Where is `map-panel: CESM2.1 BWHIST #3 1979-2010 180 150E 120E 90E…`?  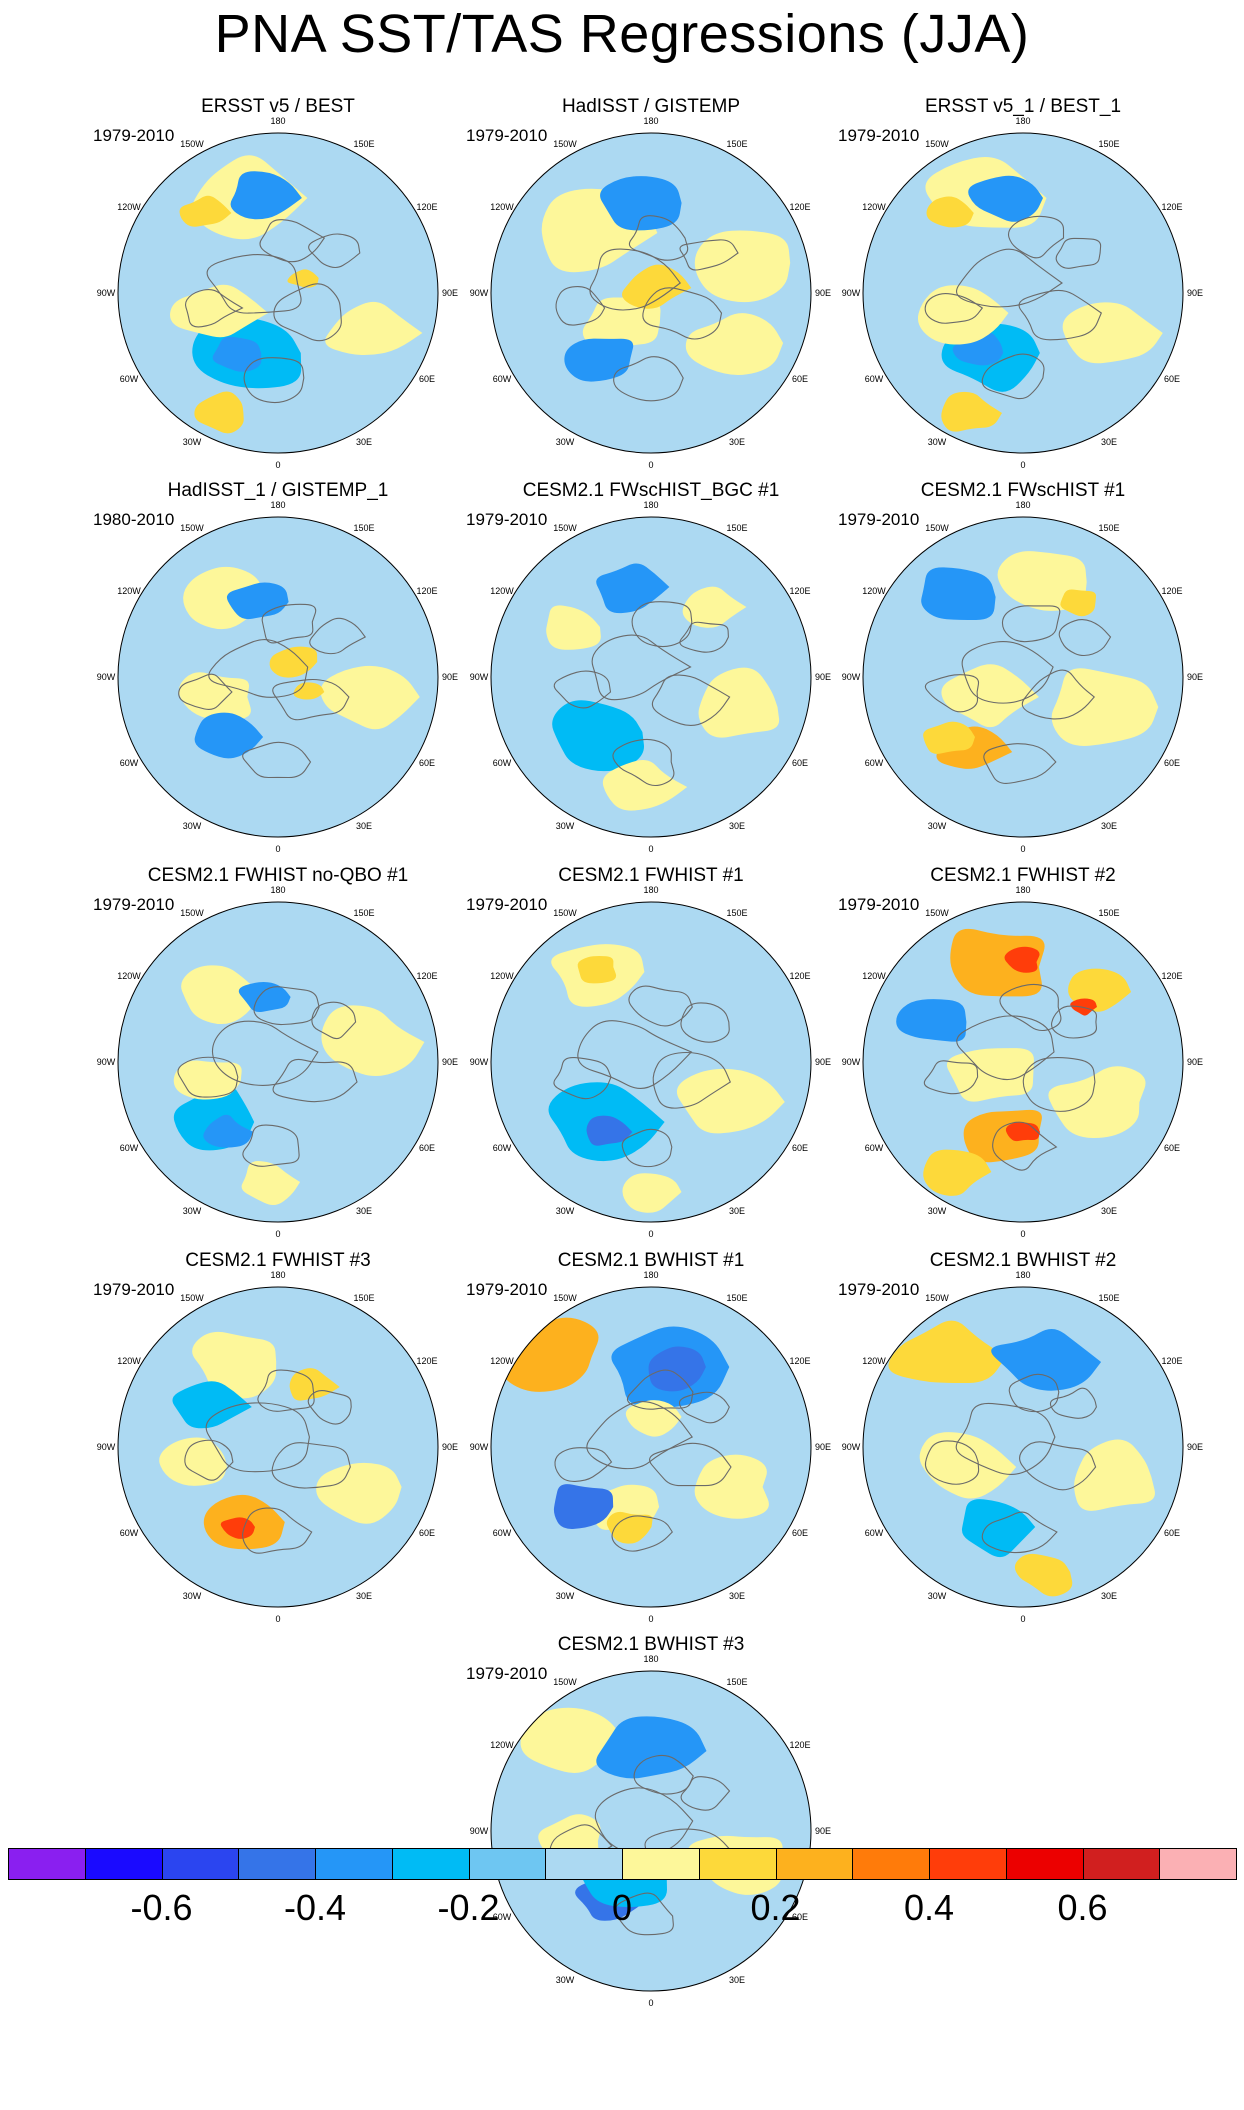
map-panel: CESM2.1 BWHIST #3 1979-2010 180 150E 120E 90E… is located at coordinates (651, 1821).